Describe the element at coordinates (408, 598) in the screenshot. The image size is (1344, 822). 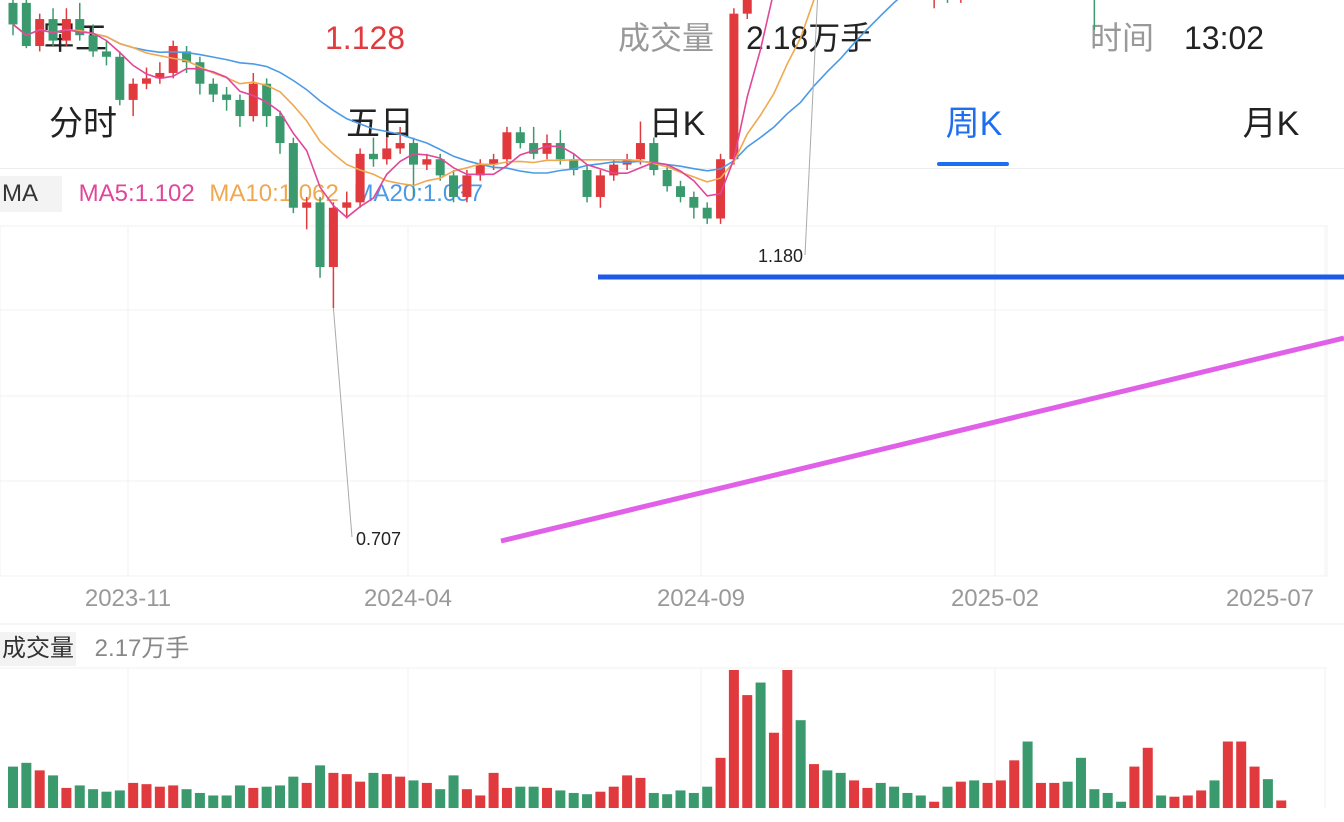
I see `x-tick-label: 2024-04` at that location.